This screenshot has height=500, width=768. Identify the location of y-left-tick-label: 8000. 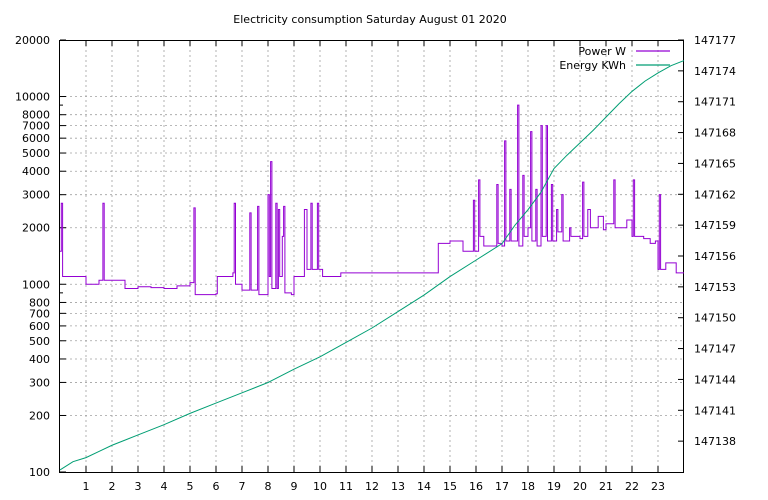
(36, 115).